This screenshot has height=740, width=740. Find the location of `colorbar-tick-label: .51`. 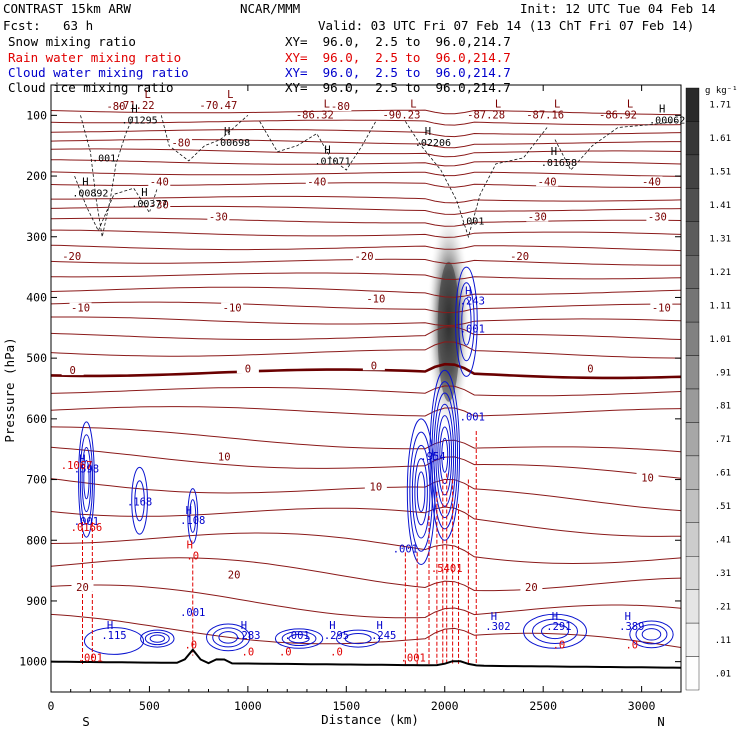

colorbar-tick-label: .51 is located at coordinates (723, 507).